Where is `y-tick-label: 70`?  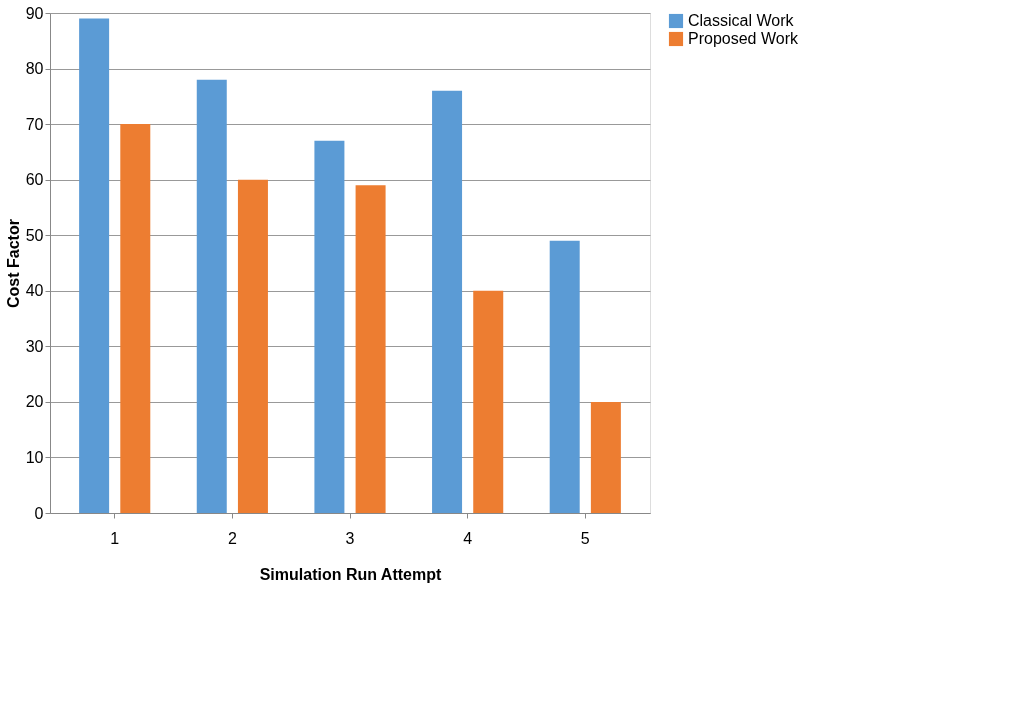
y-tick-label: 70 is located at coordinates (34, 124).